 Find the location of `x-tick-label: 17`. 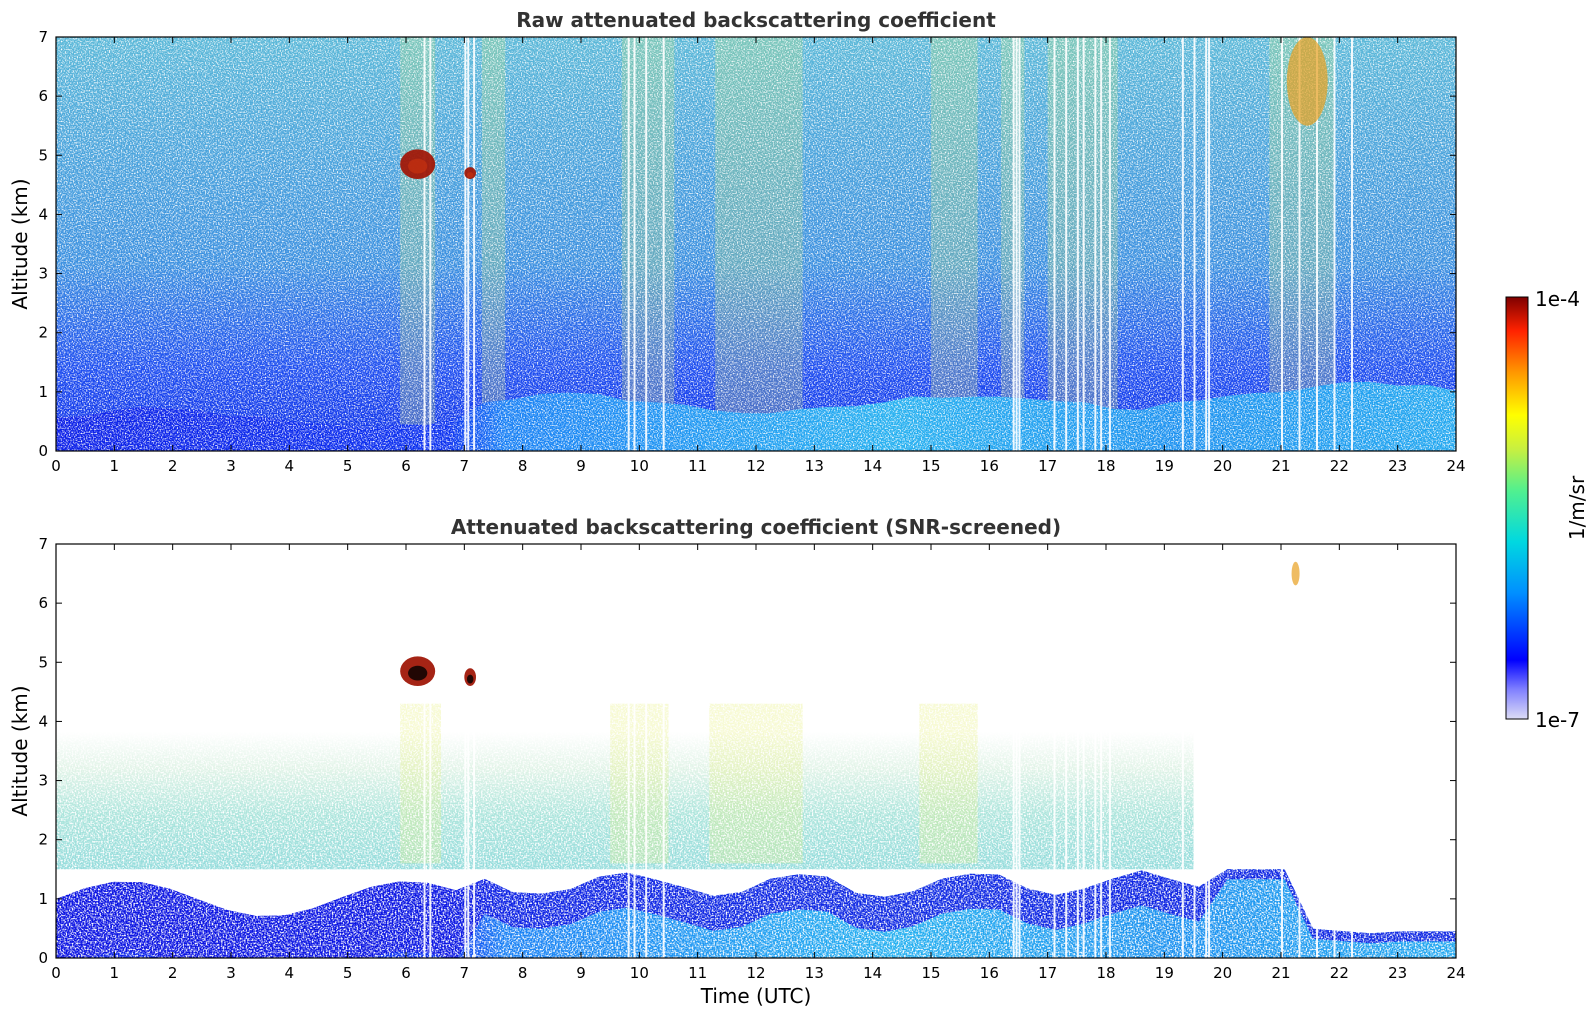

x-tick-label: 17 is located at coordinates (1047, 973).